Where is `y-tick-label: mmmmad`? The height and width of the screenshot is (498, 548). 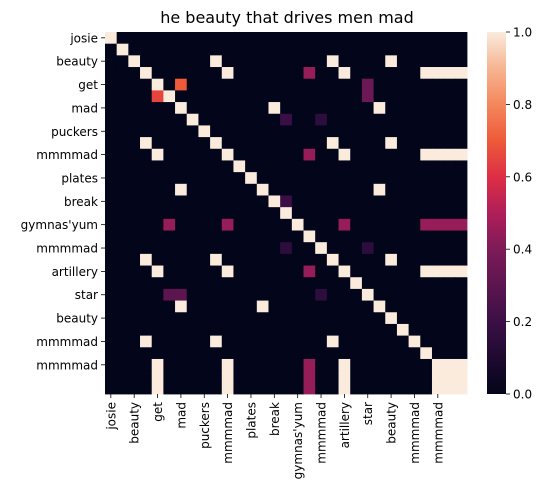
y-tick-label: mmmmad is located at coordinates (67, 342).